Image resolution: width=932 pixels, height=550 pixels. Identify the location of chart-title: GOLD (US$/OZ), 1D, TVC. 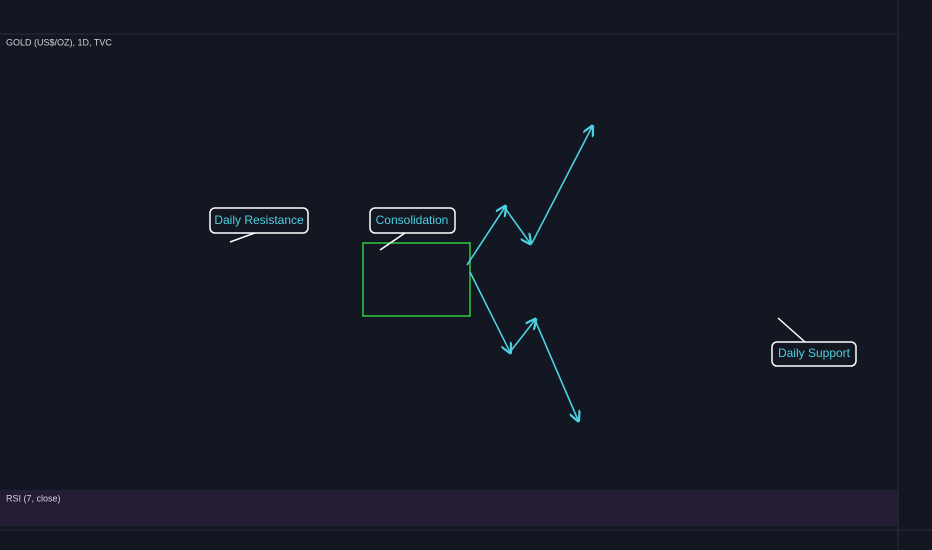
(59, 42).